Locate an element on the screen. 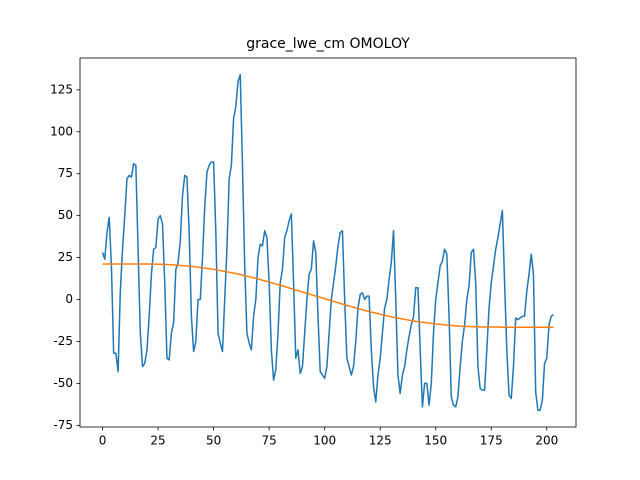 This screenshot has height=480, width=640. y-tick-label: 75 is located at coordinates (65, 173).